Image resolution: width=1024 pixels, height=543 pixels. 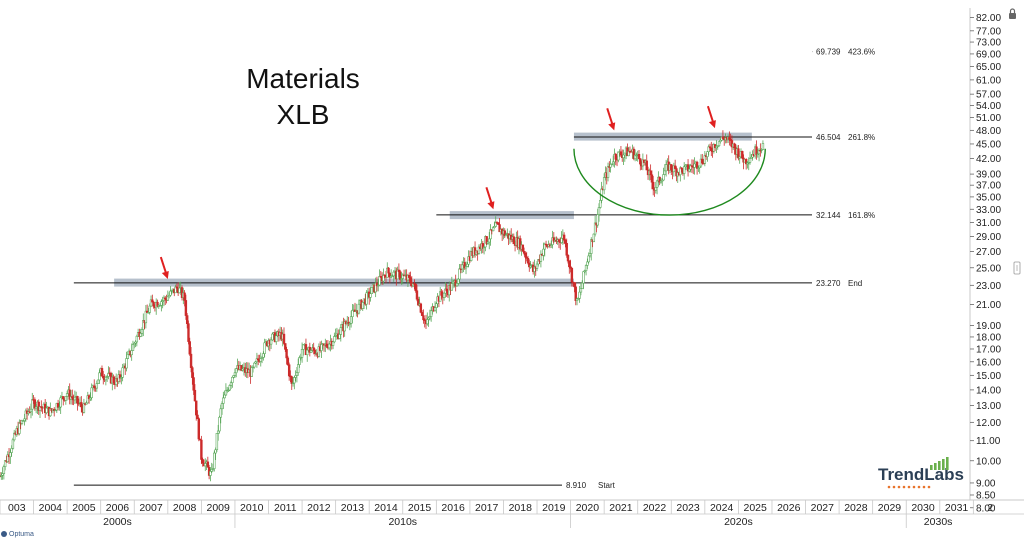 I want to click on decade-label: 2010s, so click(x=402, y=522).